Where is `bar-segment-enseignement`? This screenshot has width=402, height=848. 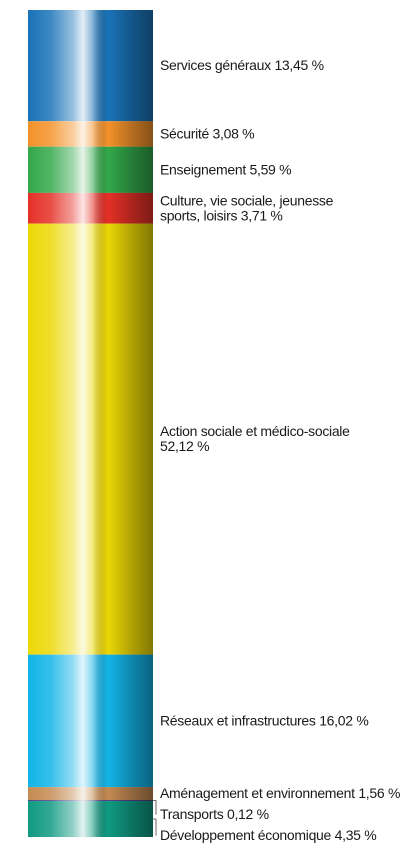 bar-segment-enseignement is located at coordinates (90, 169).